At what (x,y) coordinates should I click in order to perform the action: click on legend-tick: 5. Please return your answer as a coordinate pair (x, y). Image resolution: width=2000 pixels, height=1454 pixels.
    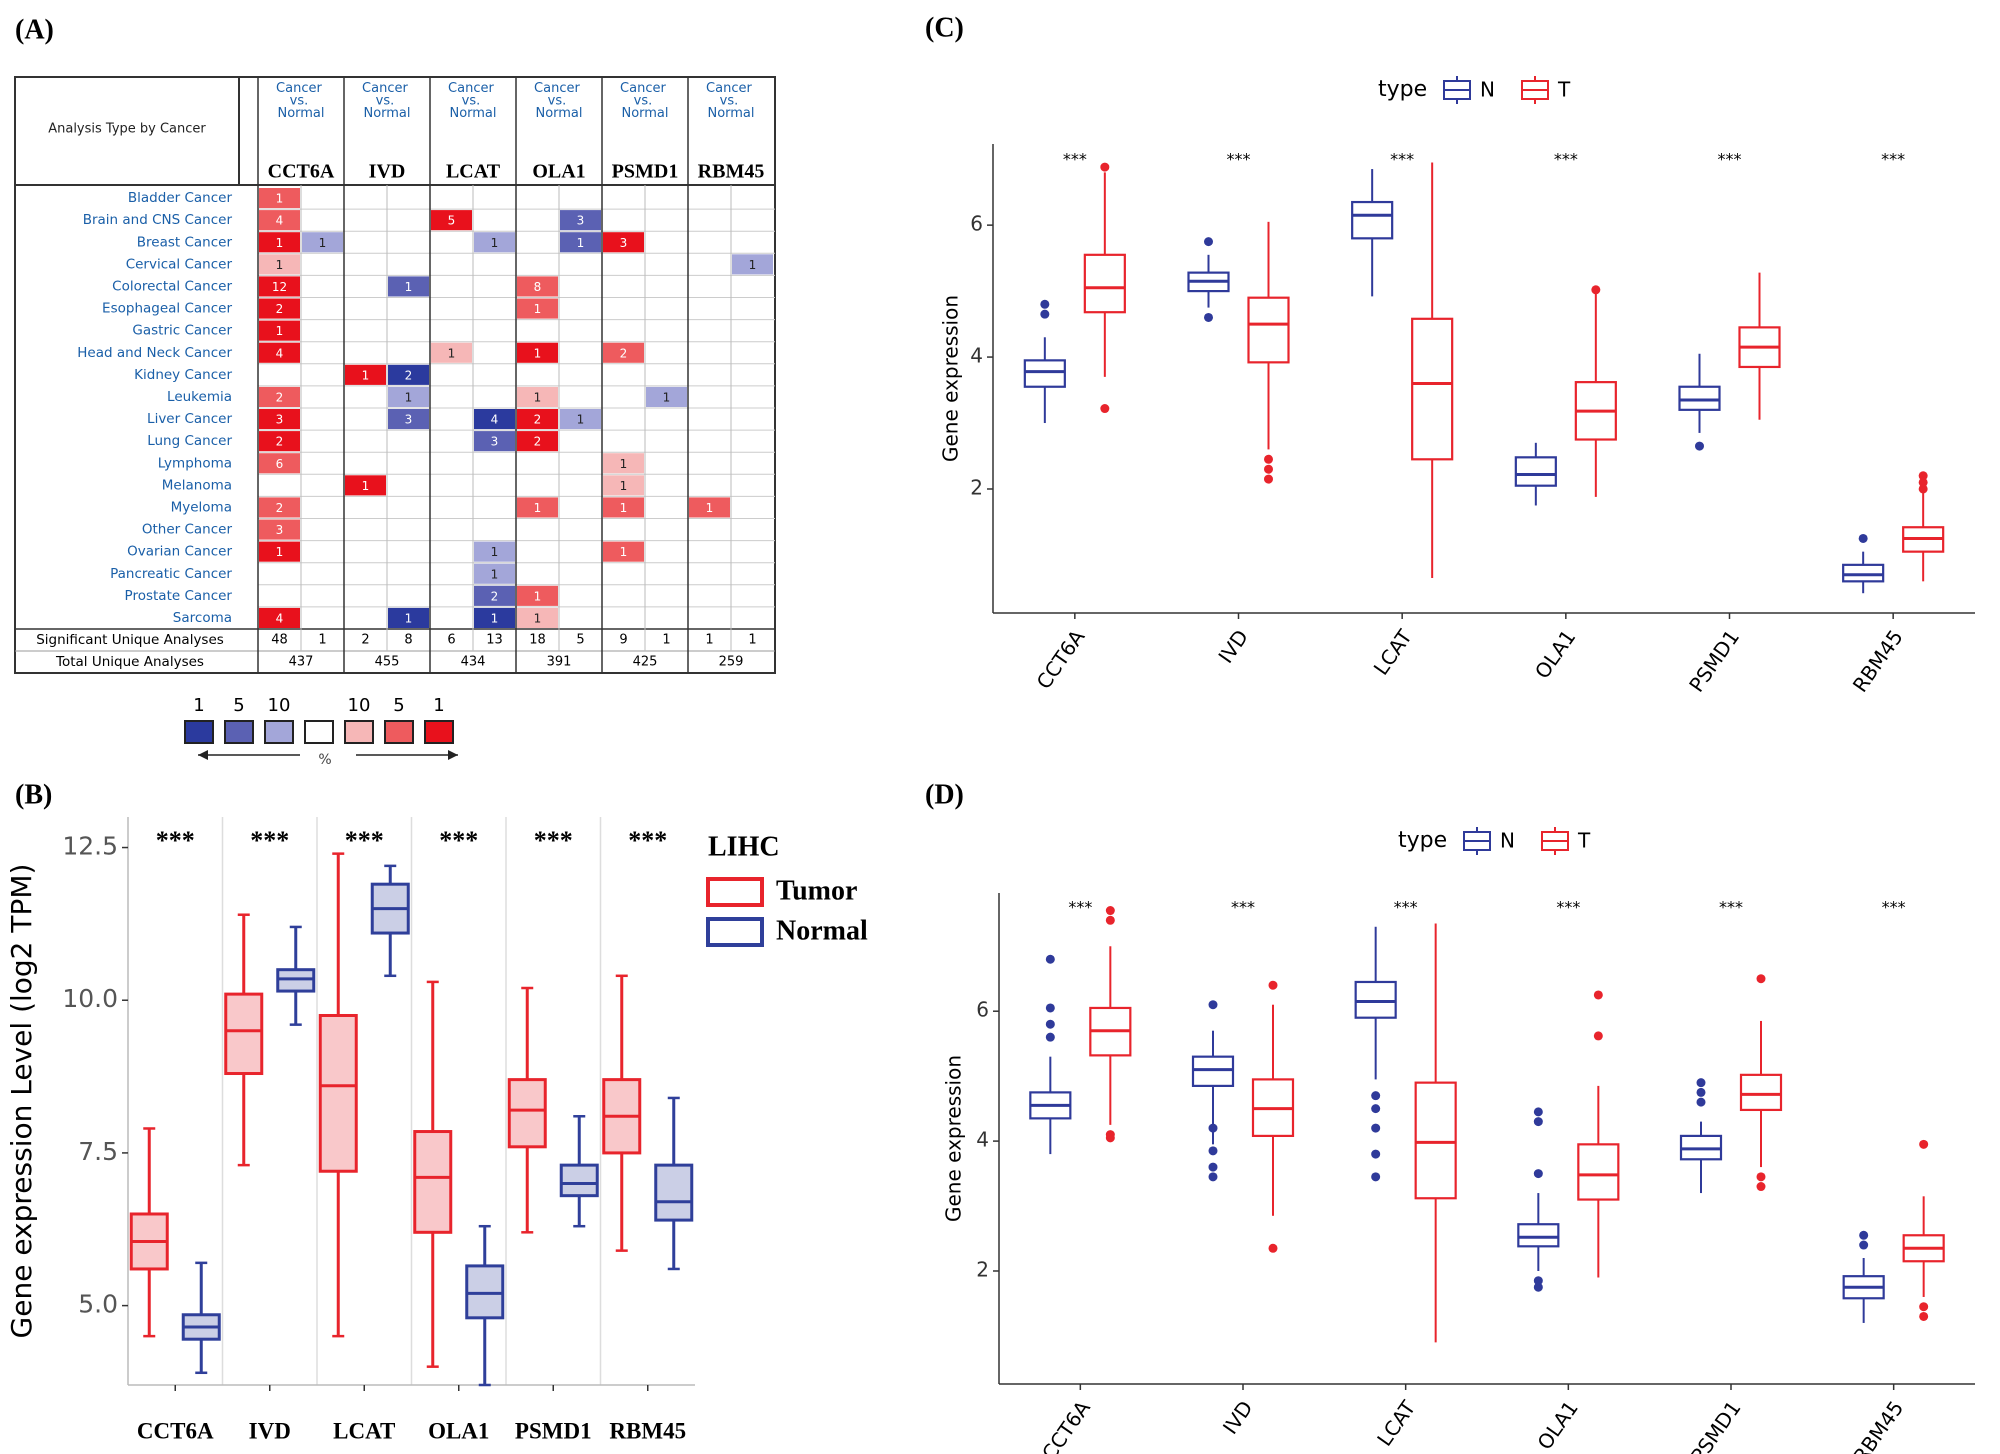
    Looking at the image, I should click on (398, 705).